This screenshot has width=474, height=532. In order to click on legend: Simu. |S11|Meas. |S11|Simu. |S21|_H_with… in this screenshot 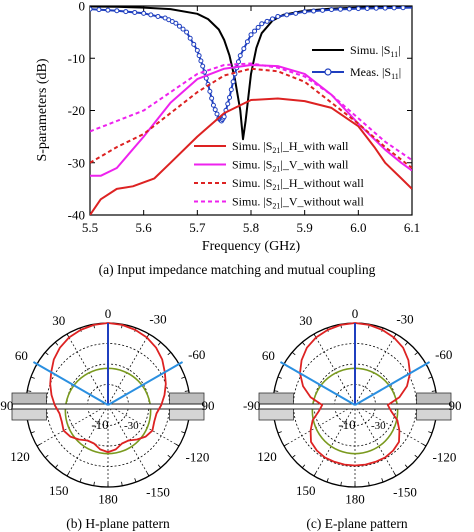, I will do `click(297, 127)`.